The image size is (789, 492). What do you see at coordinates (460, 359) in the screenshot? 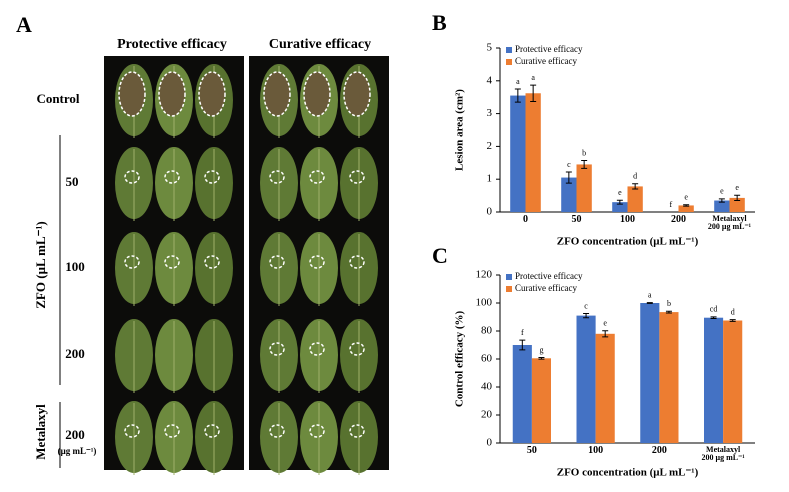
I see `y-axis-label: Control efficacy (%)` at bounding box center [460, 359].